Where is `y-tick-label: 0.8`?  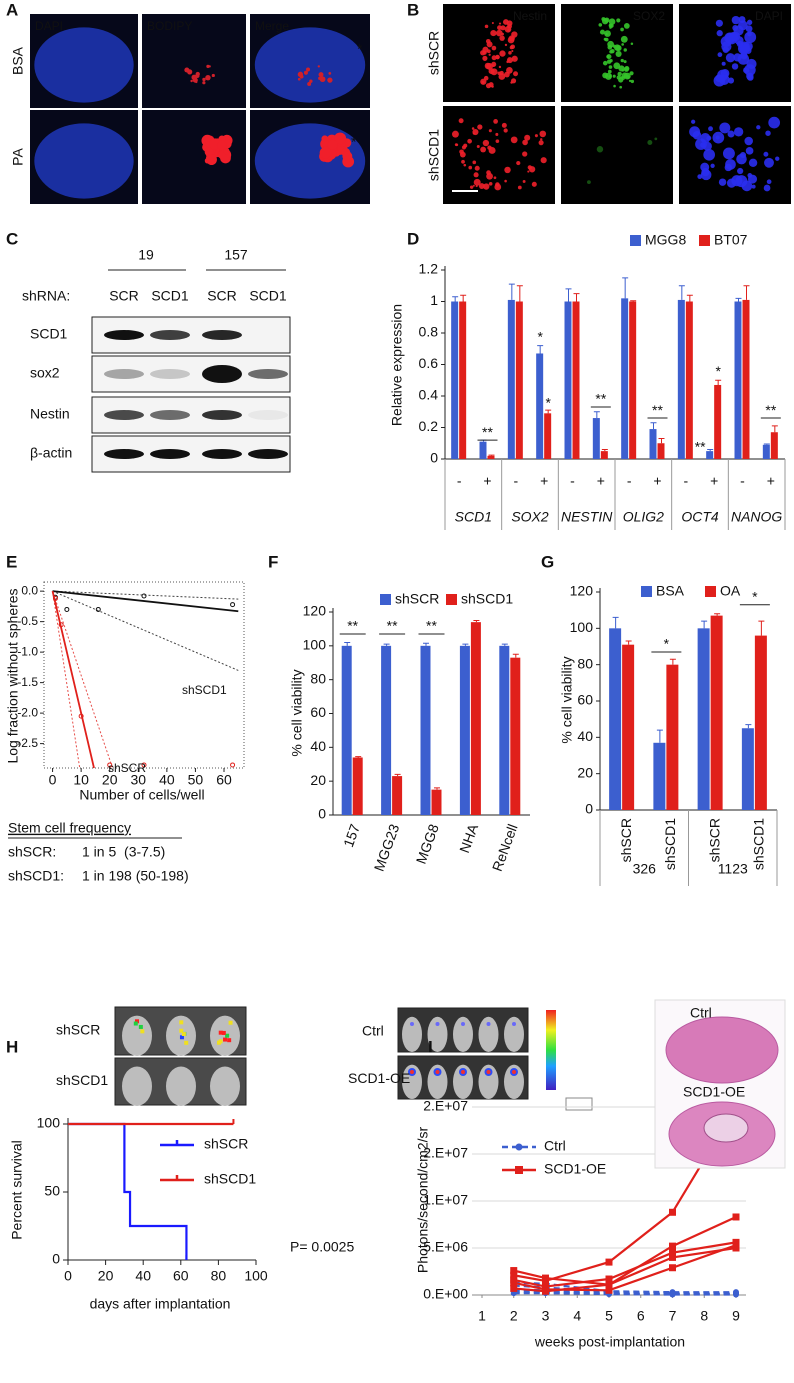 y-tick-label: 0.8 is located at coordinates (429, 332).